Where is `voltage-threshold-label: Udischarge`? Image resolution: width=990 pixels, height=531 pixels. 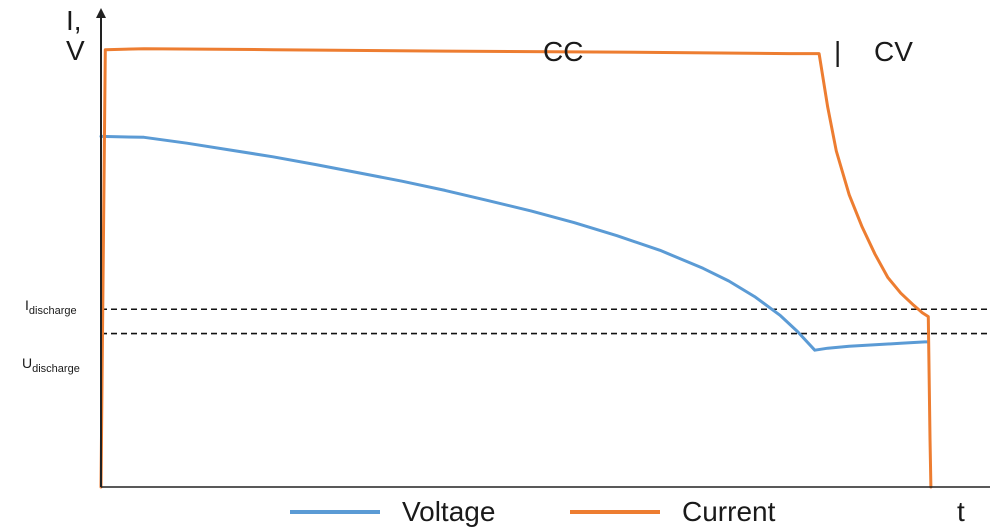
voltage-threshold-label: Udischarge is located at coordinates (51, 365).